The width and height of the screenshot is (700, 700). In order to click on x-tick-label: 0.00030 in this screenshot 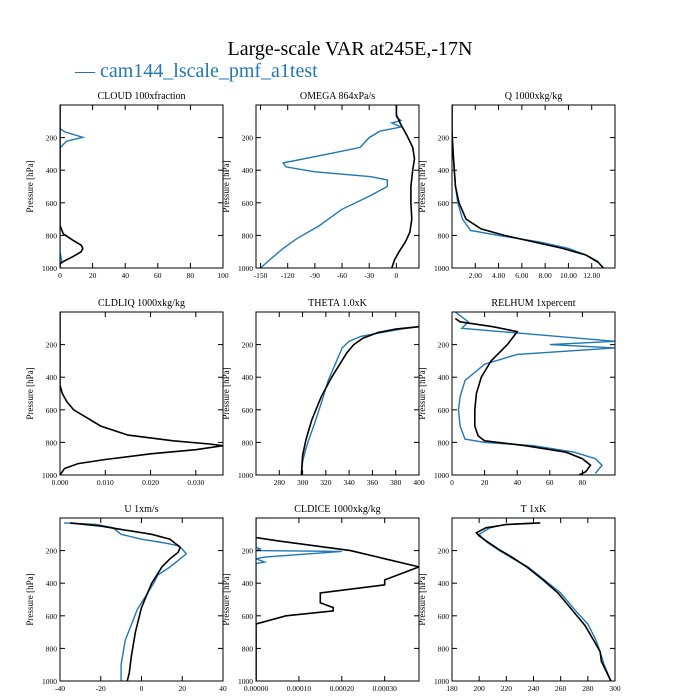, I will do `click(384, 688)`.